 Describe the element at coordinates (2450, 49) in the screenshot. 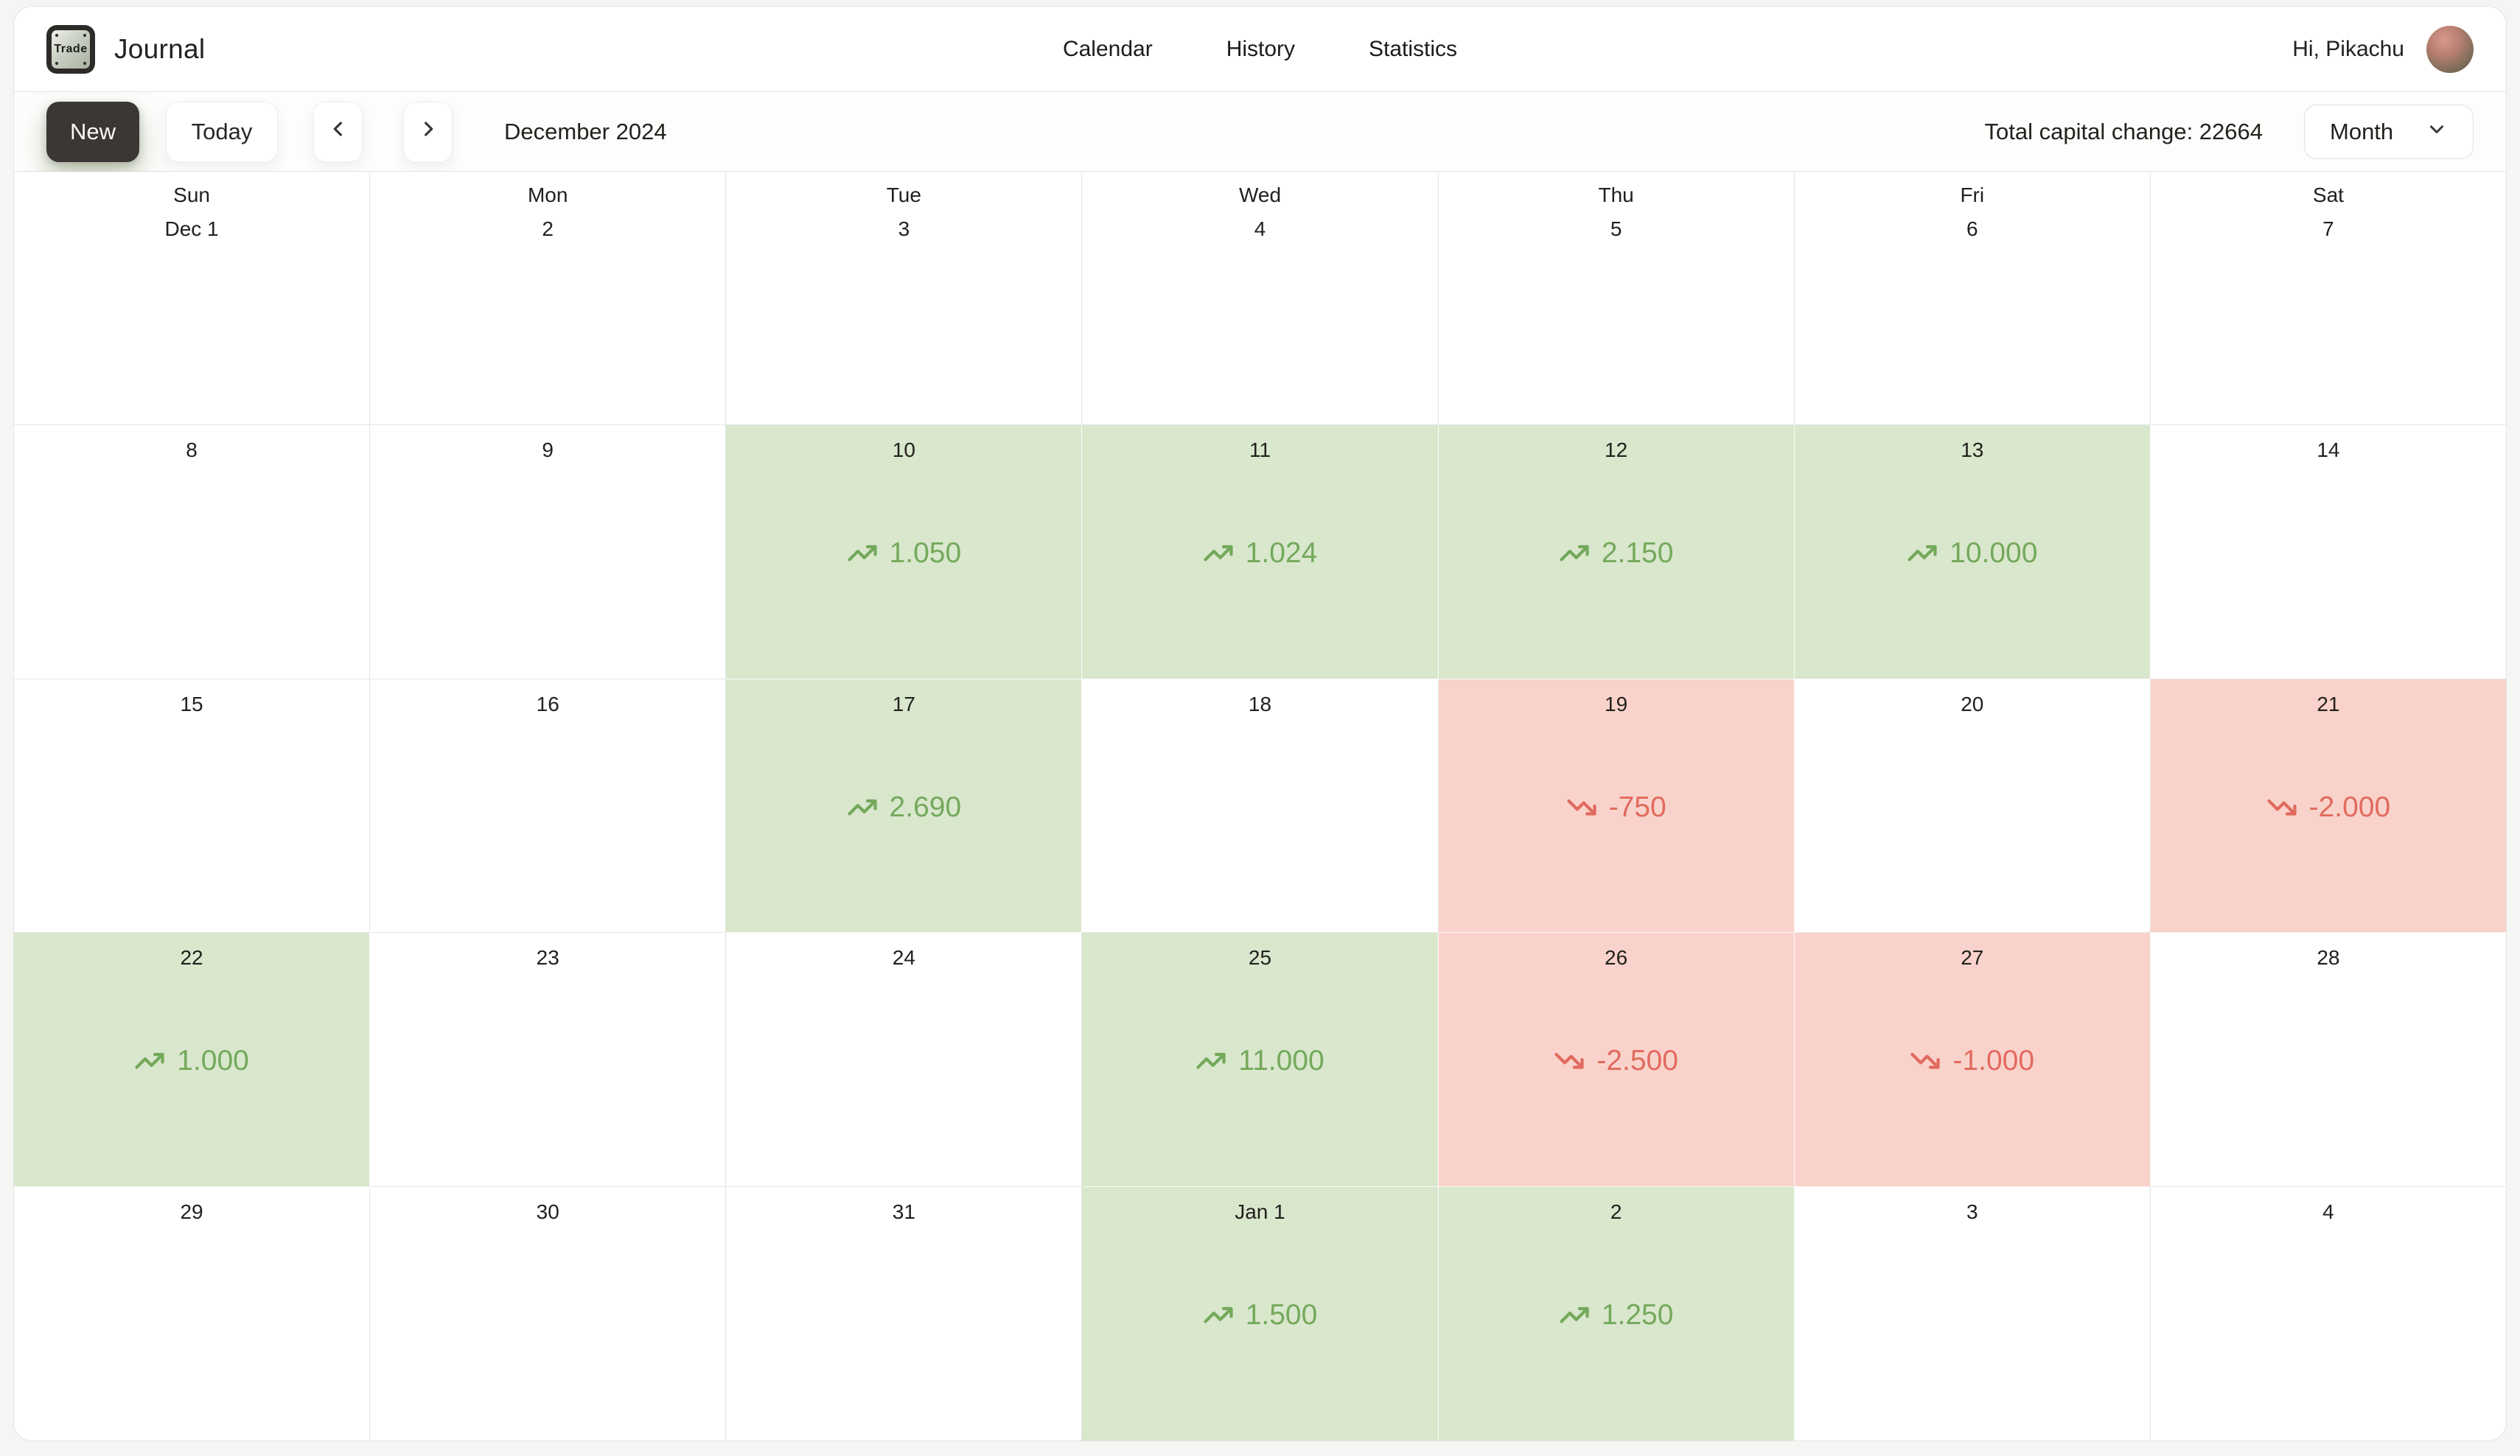

I see `avatar` at that location.